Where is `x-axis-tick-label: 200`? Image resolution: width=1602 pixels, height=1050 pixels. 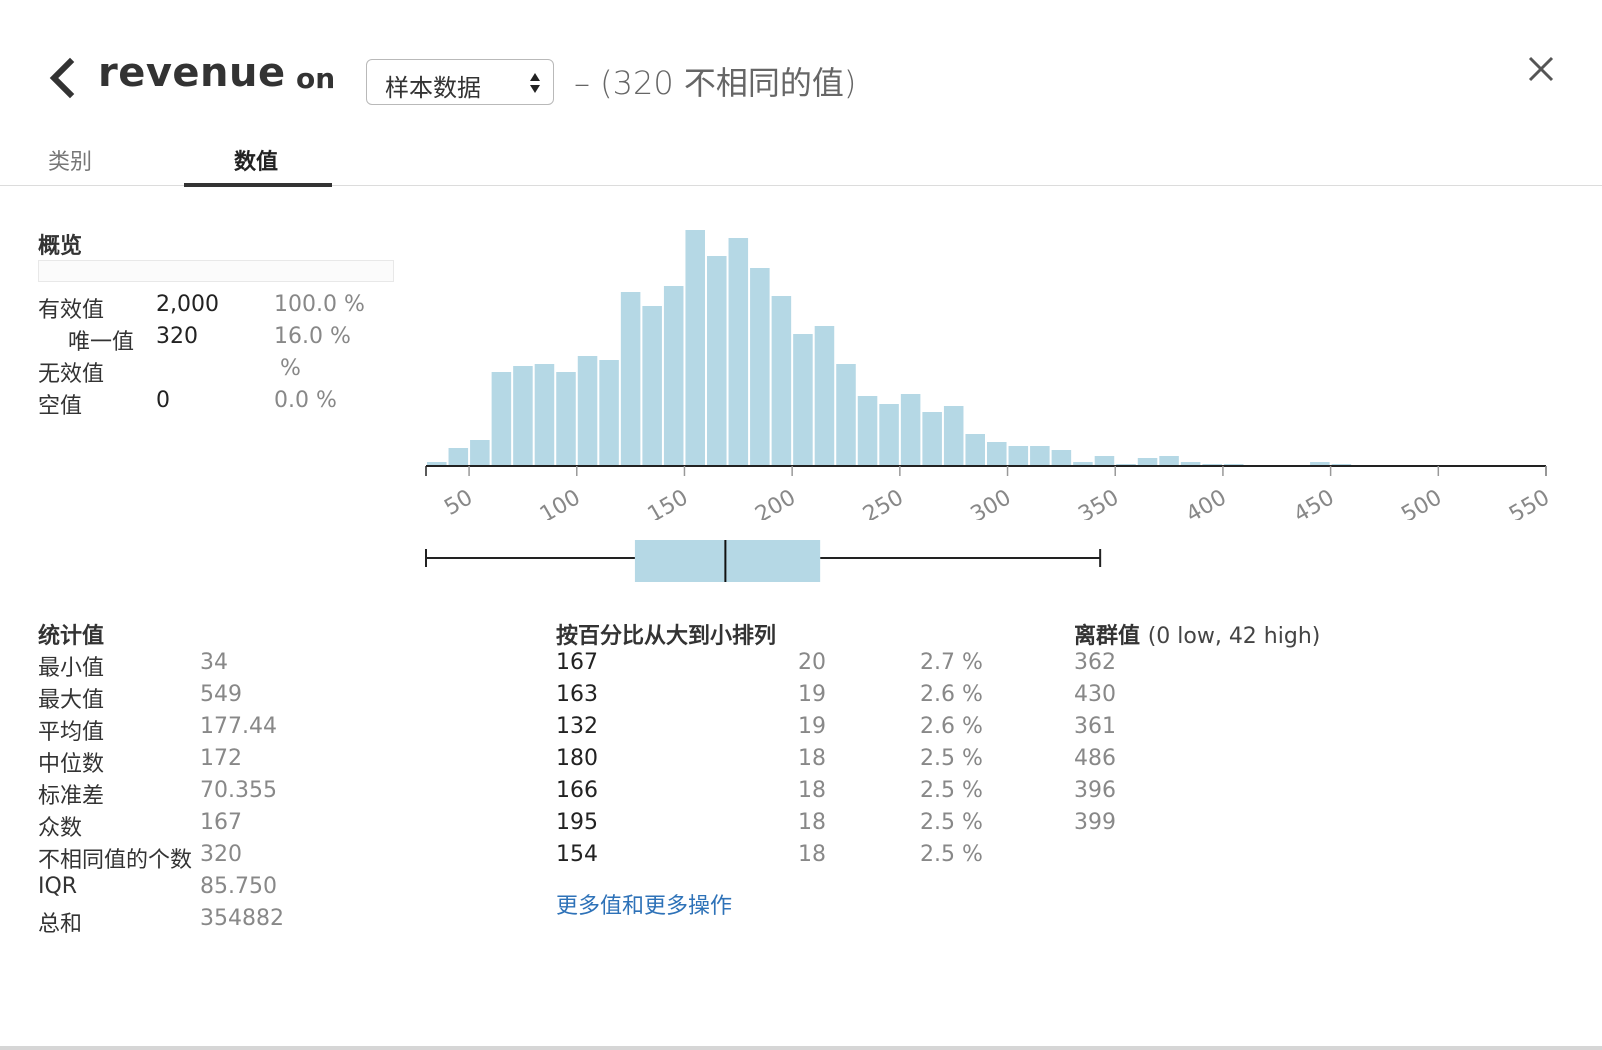 x-axis-tick-label: 200 is located at coordinates (775, 502).